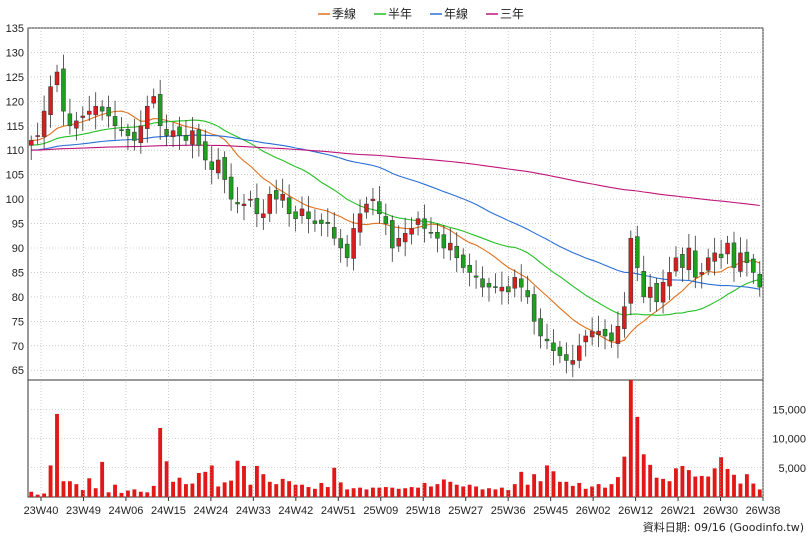 The image size is (808, 540). What do you see at coordinates (344, 13) in the screenshot?
I see `legend-label: 季線` at bounding box center [344, 13].